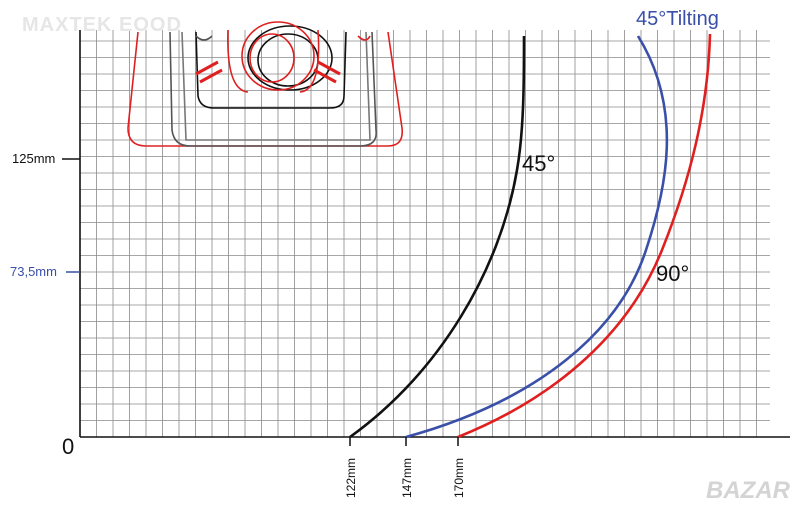 This screenshot has height=518, width=800. I want to click on x-label-147mm: 147mm, so click(407, 478).